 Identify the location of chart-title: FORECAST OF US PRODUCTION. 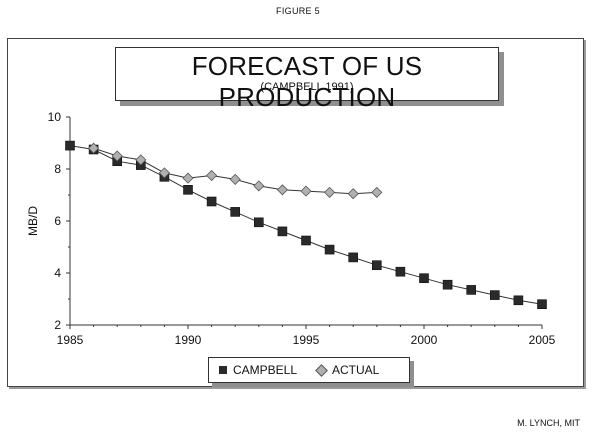
(307, 81).